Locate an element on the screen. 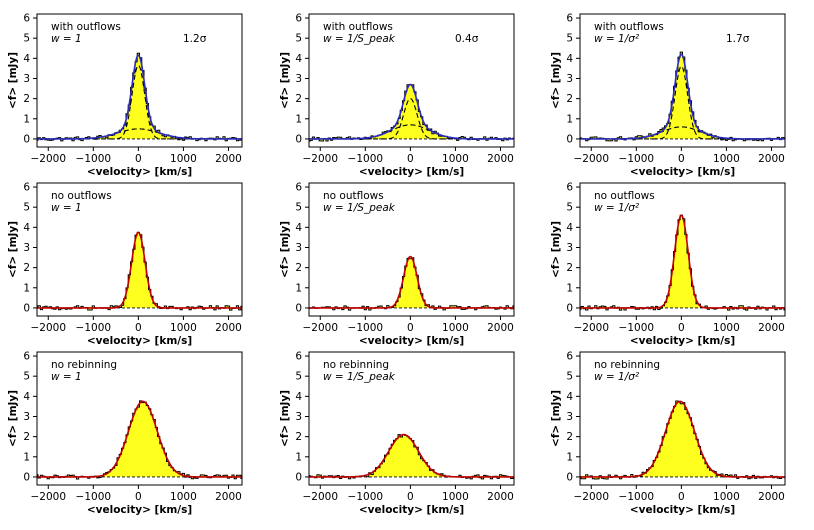 This screenshot has height=530, width=814. annotation-weight: w = 1/S_peak is located at coordinates (359, 377).